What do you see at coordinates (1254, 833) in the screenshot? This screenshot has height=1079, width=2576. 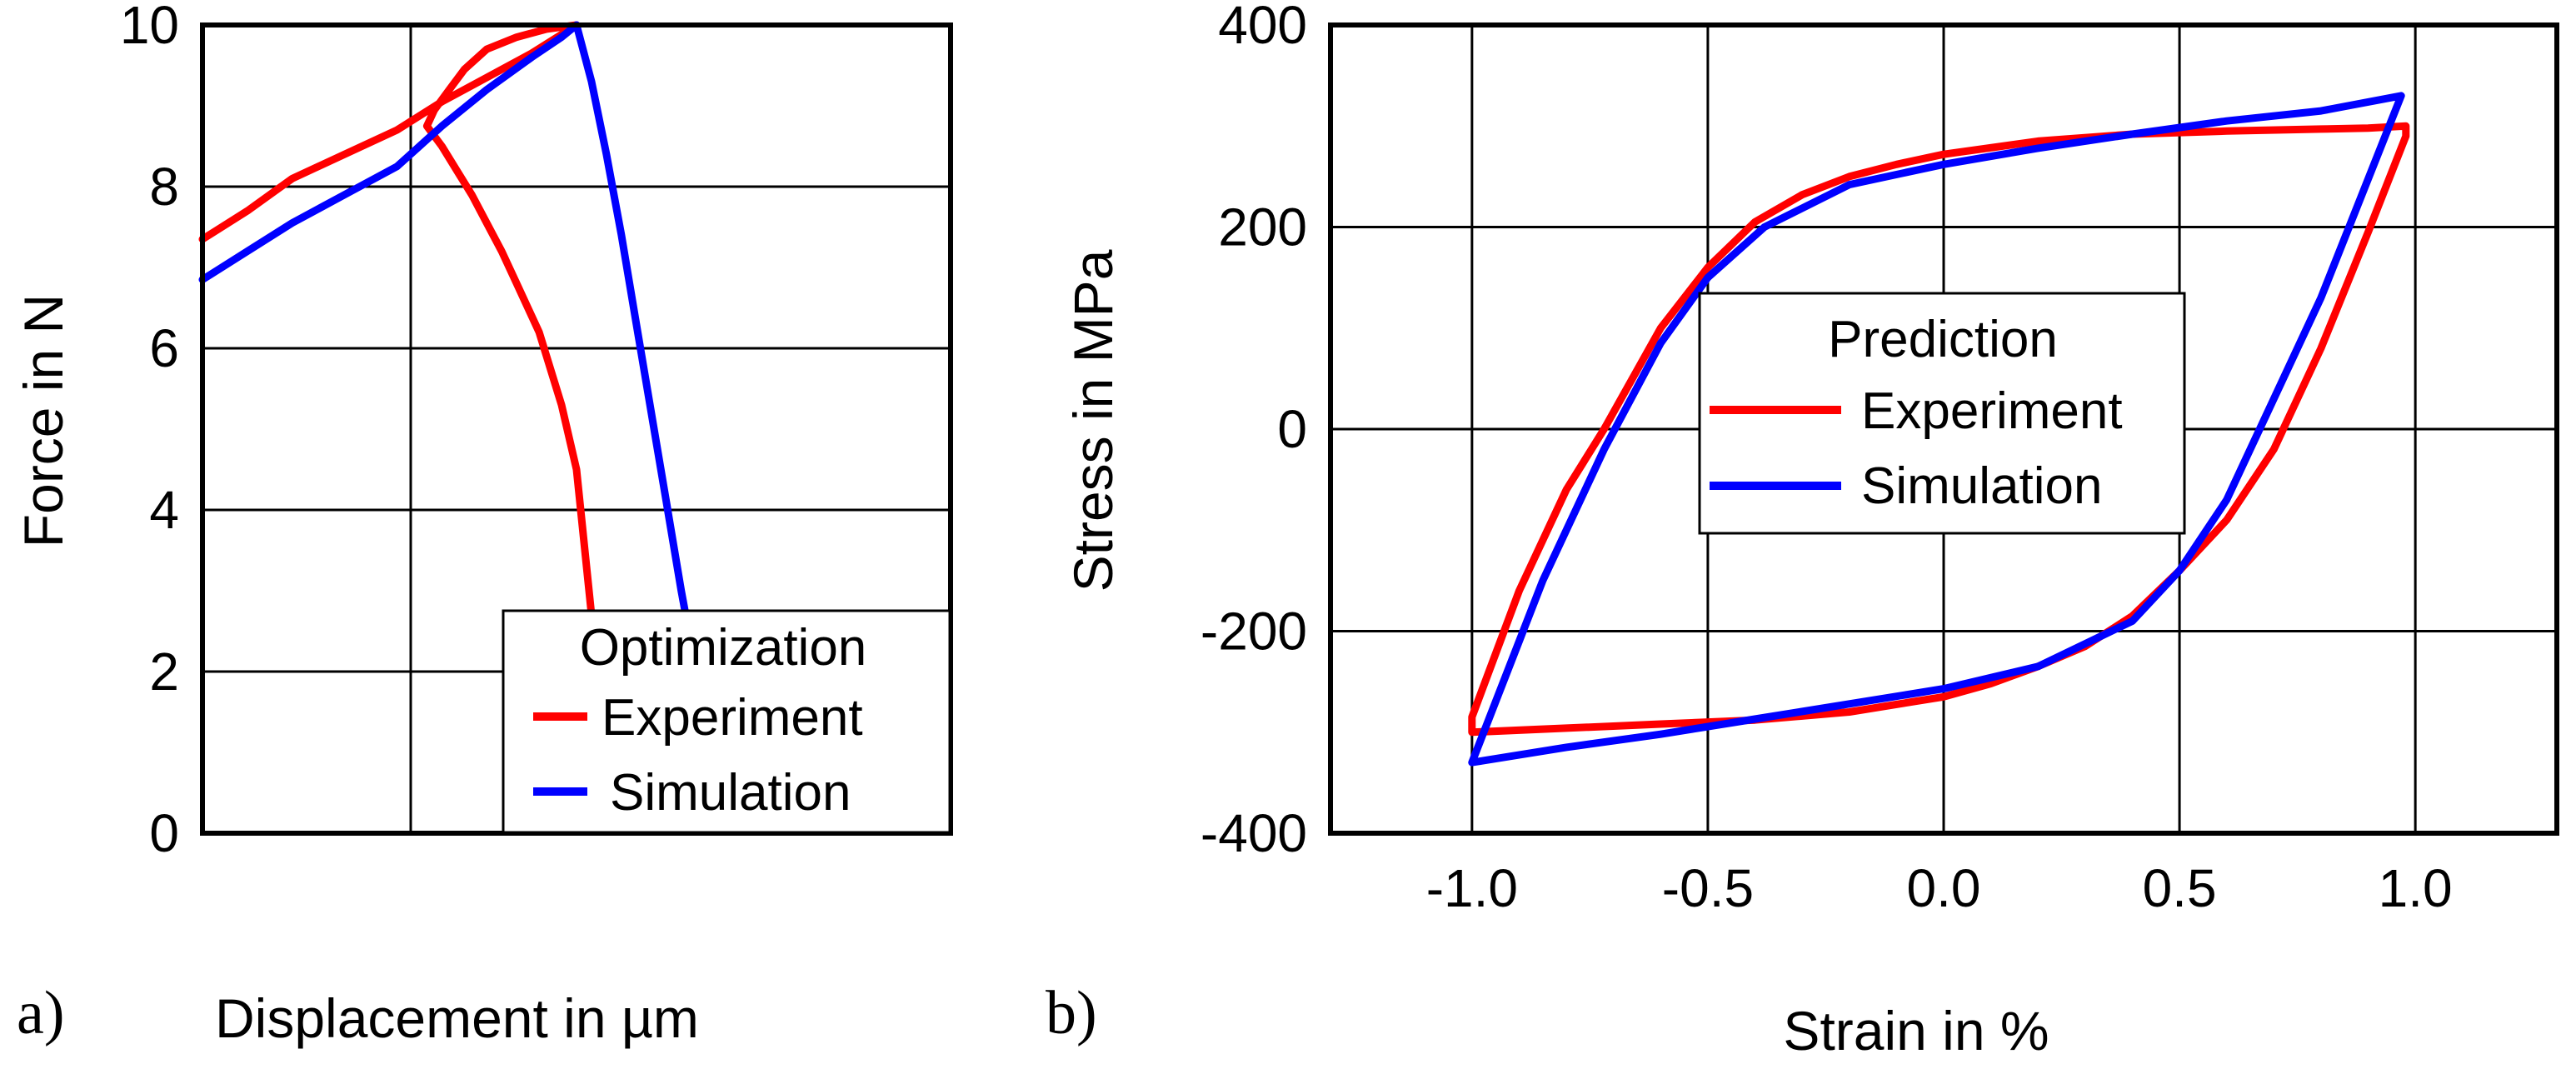 I see `panel-b-y-tick-0: -400` at bounding box center [1254, 833].